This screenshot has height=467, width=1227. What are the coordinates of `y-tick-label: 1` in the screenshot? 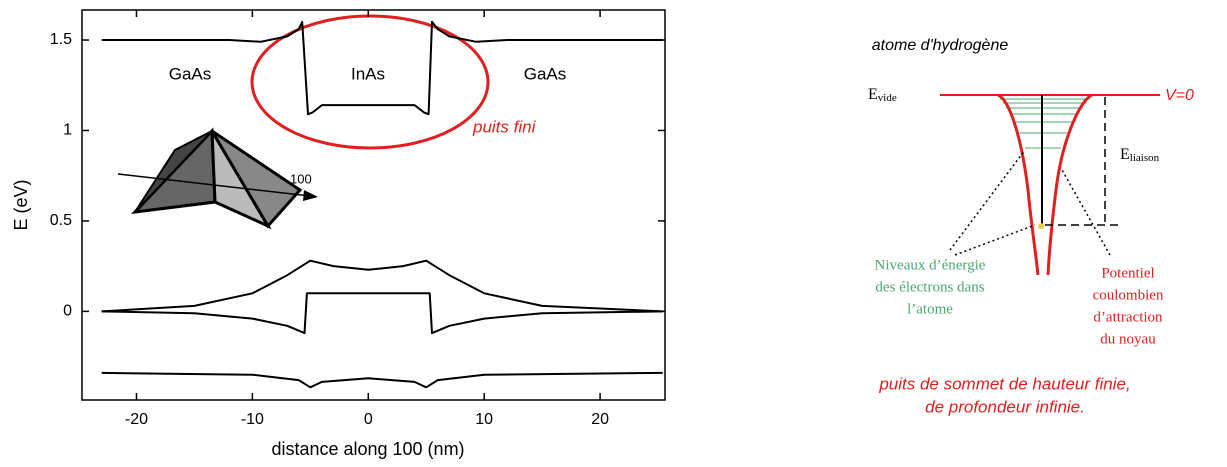 It's located at (67, 130).